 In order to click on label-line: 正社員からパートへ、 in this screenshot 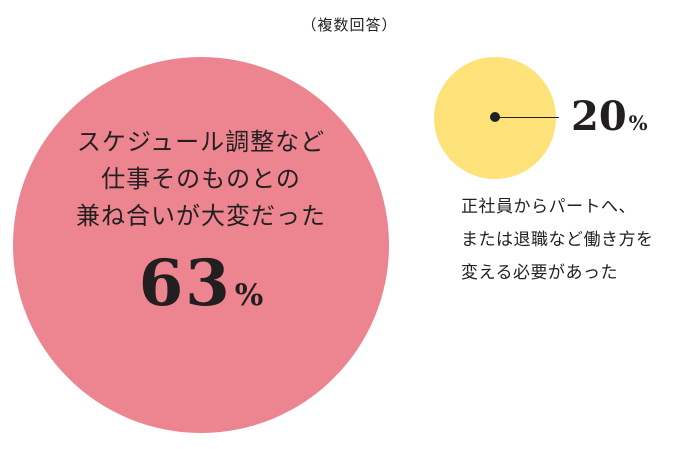, I will do `click(548, 207)`.